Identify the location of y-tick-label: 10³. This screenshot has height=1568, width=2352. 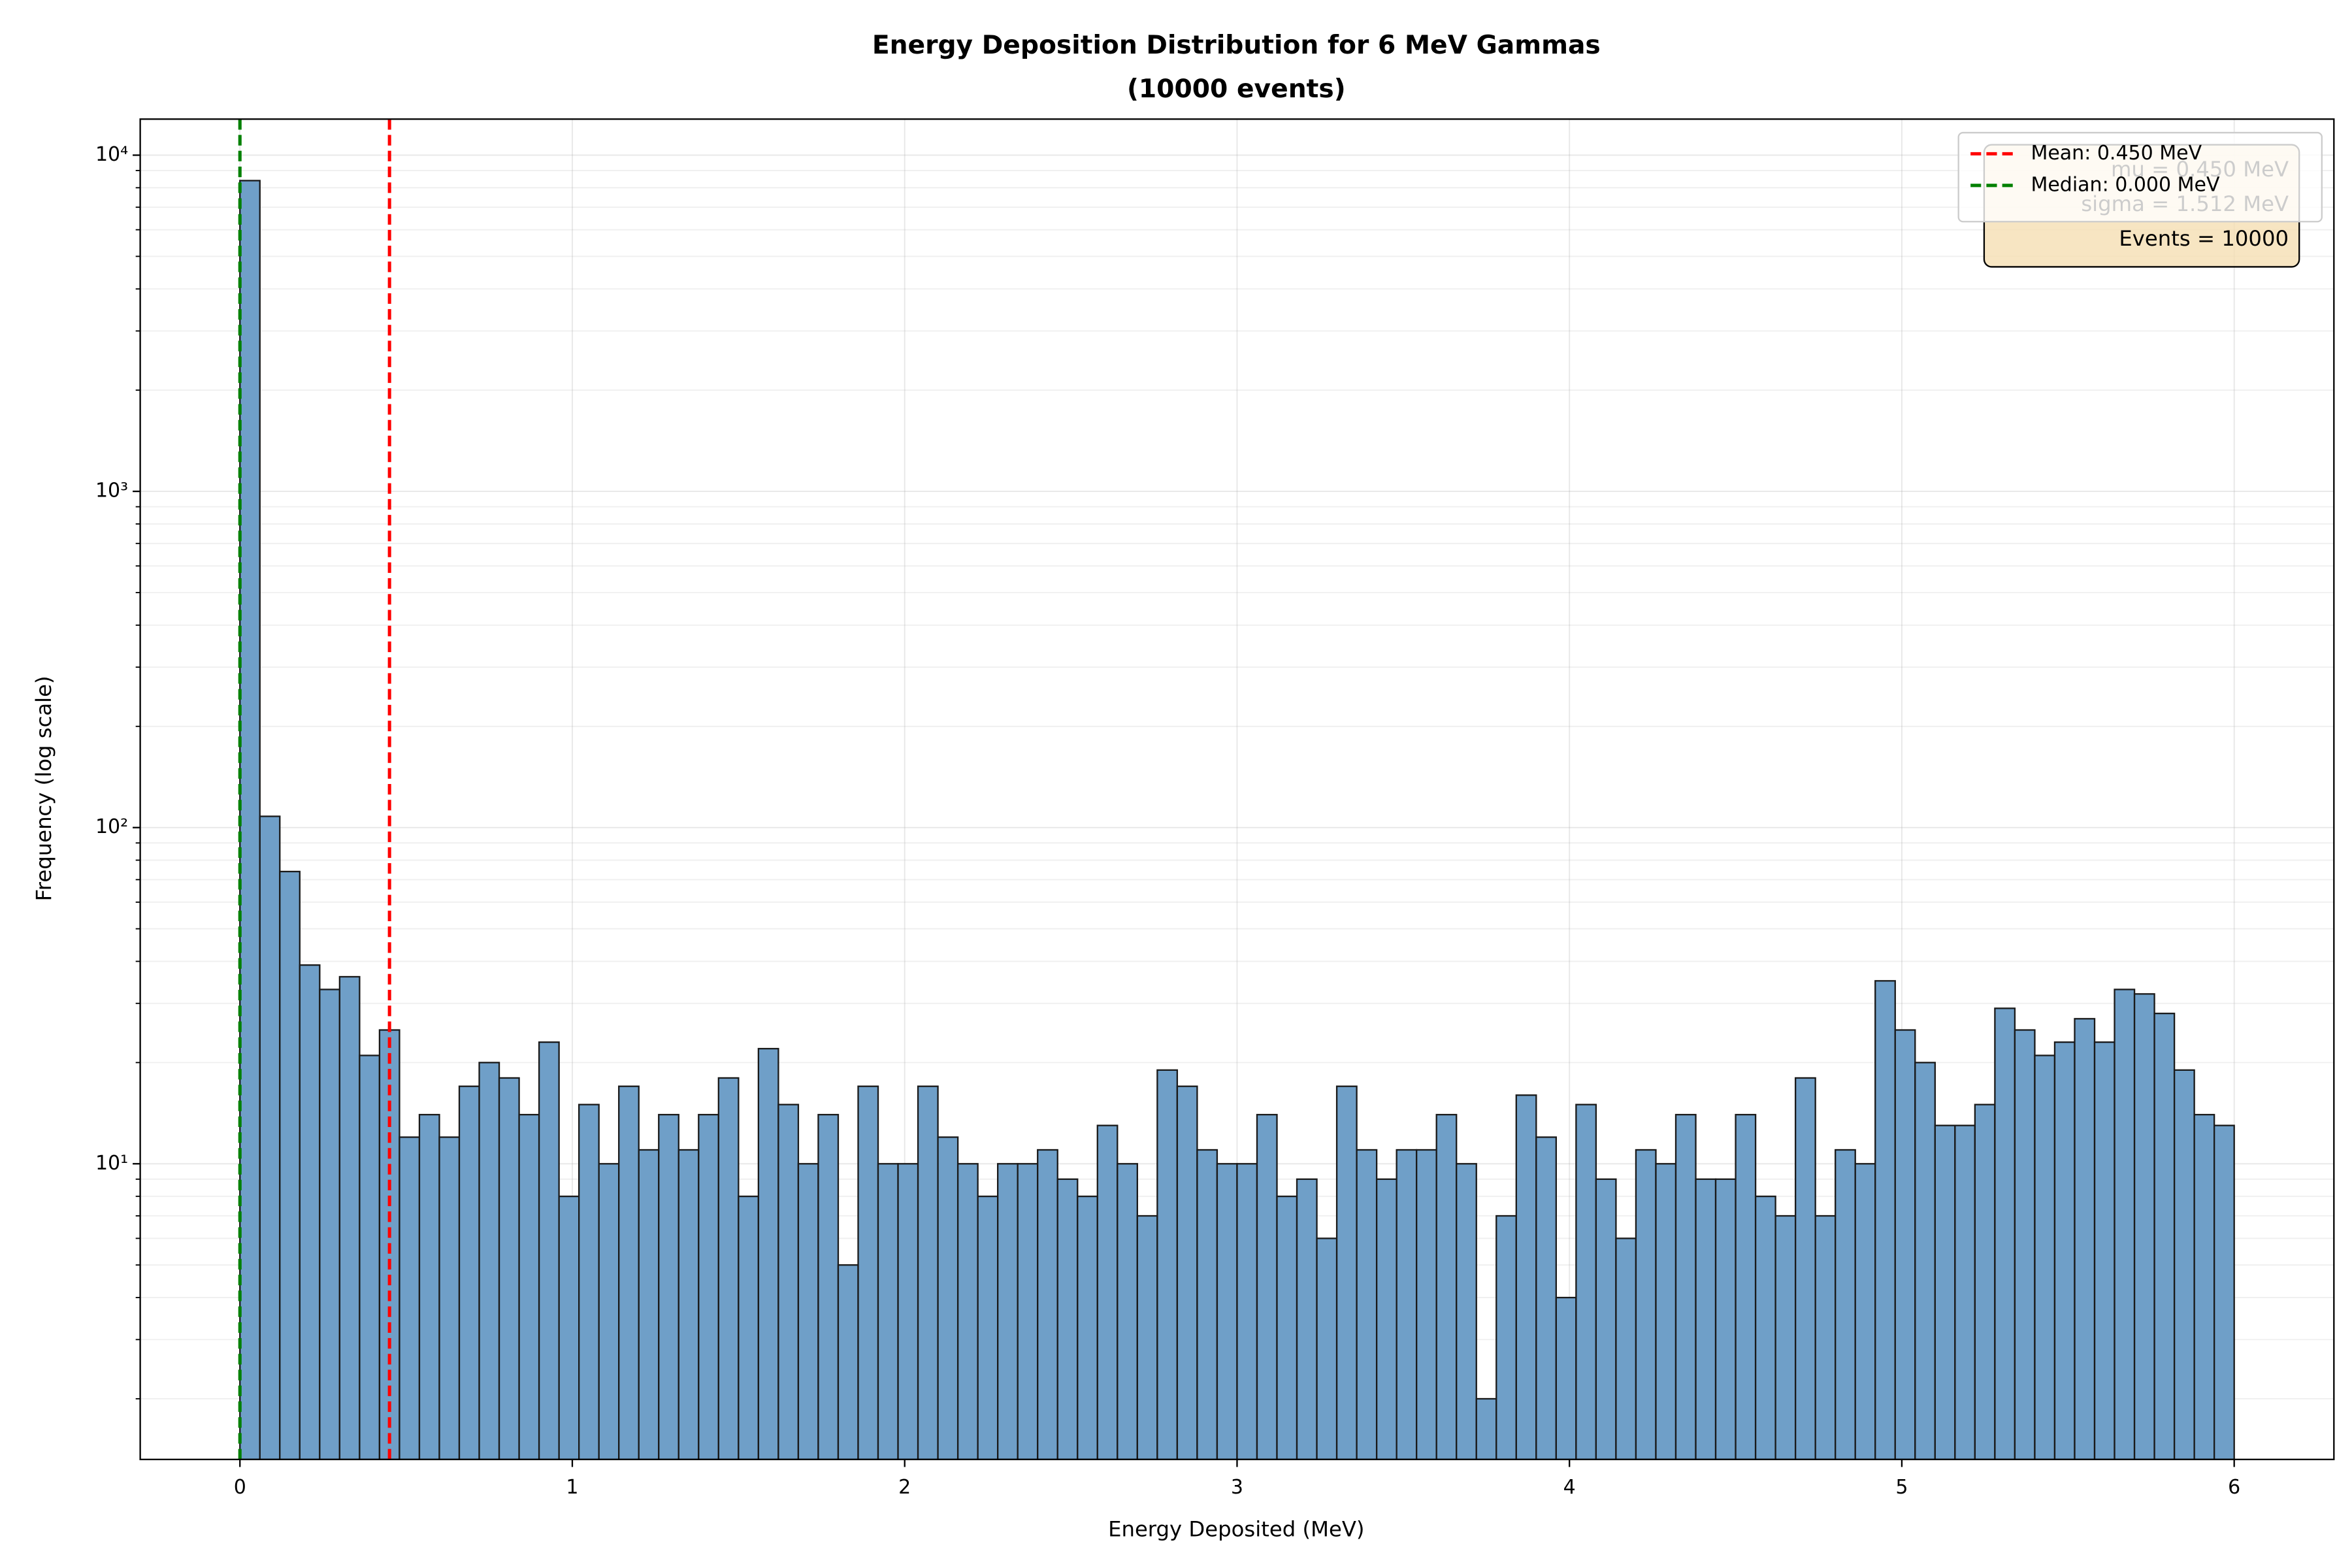
(111, 491).